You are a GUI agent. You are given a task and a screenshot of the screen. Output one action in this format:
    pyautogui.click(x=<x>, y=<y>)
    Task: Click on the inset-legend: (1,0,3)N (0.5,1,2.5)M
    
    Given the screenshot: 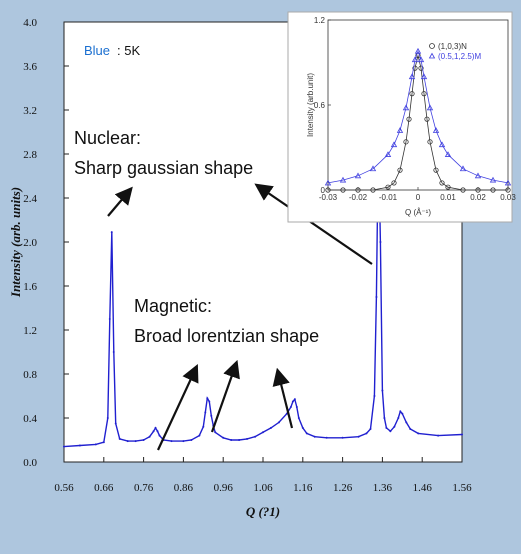 What is the action you would take?
    pyautogui.click(x=454, y=51)
    